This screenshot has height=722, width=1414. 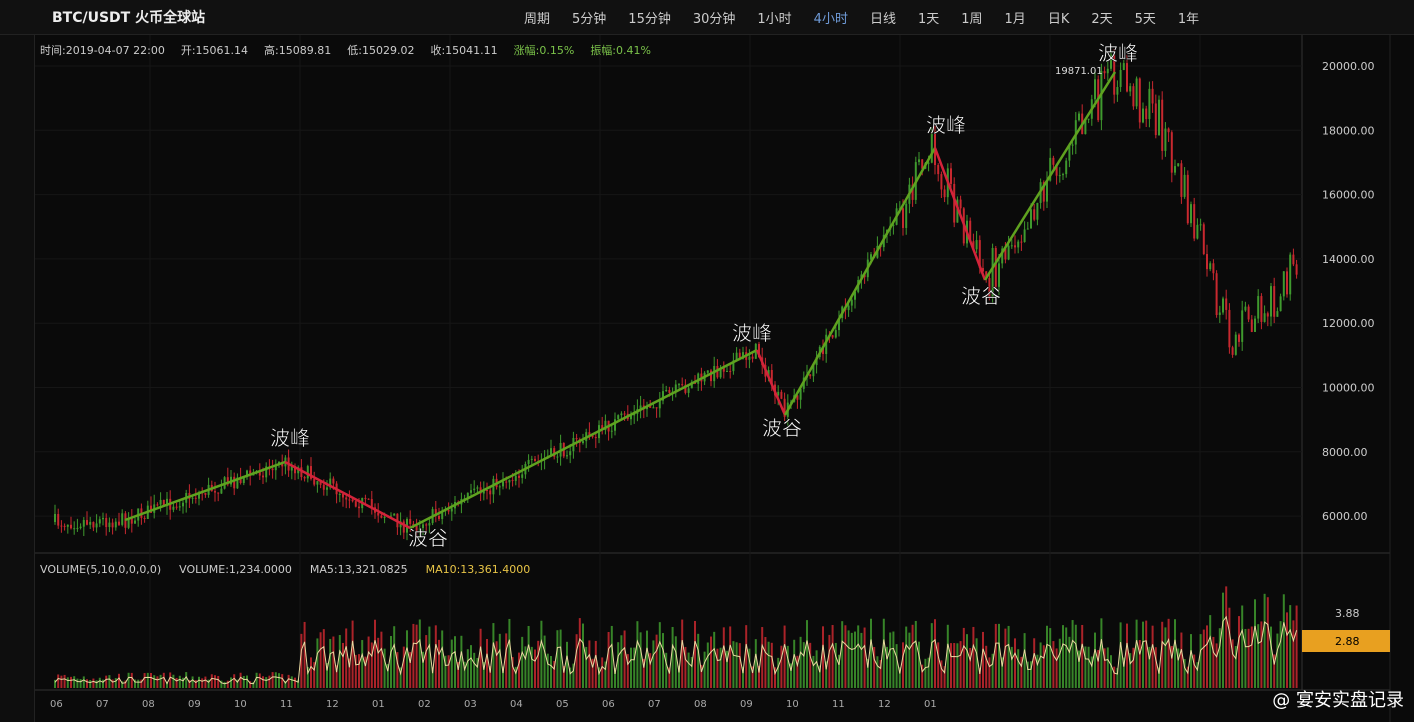 What do you see at coordinates (589, 19) in the screenshot?
I see `interval-button: 5分钟` at bounding box center [589, 19].